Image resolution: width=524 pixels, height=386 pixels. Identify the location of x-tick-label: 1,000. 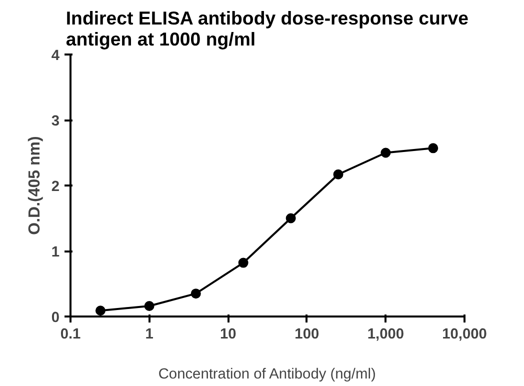
(385, 334).